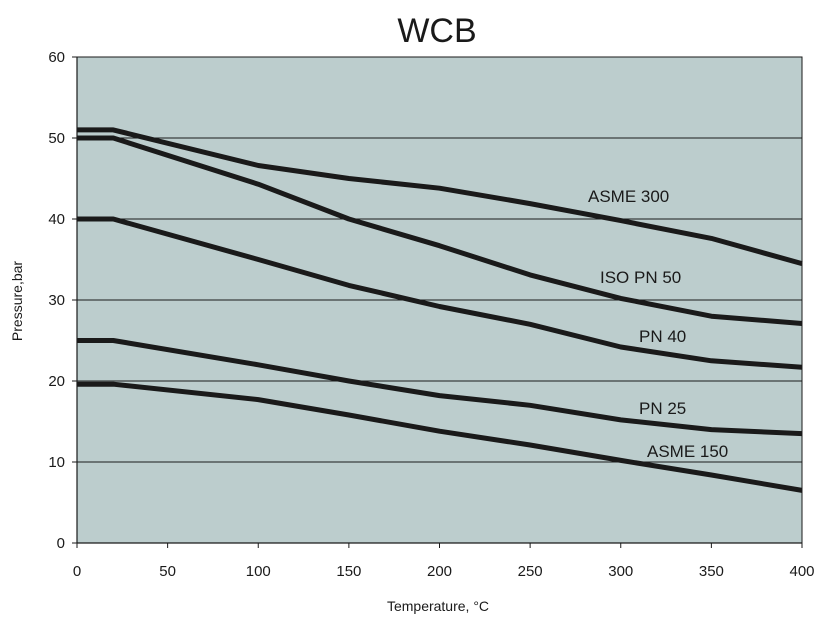 The height and width of the screenshot is (618, 821). What do you see at coordinates (662, 408) in the screenshot?
I see `series-label-4: PN 25` at bounding box center [662, 408].